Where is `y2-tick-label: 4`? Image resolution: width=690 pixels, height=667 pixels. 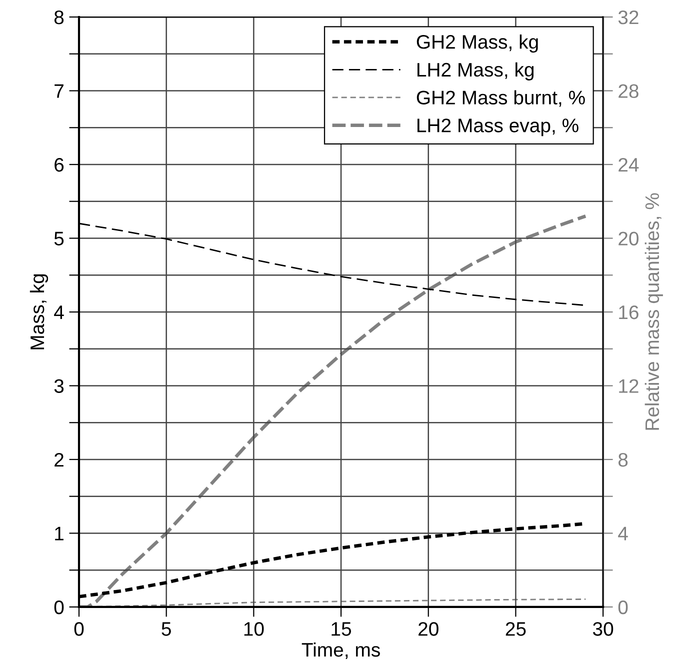
y2-tick-label: 4 is located at coordinates (623, 533).